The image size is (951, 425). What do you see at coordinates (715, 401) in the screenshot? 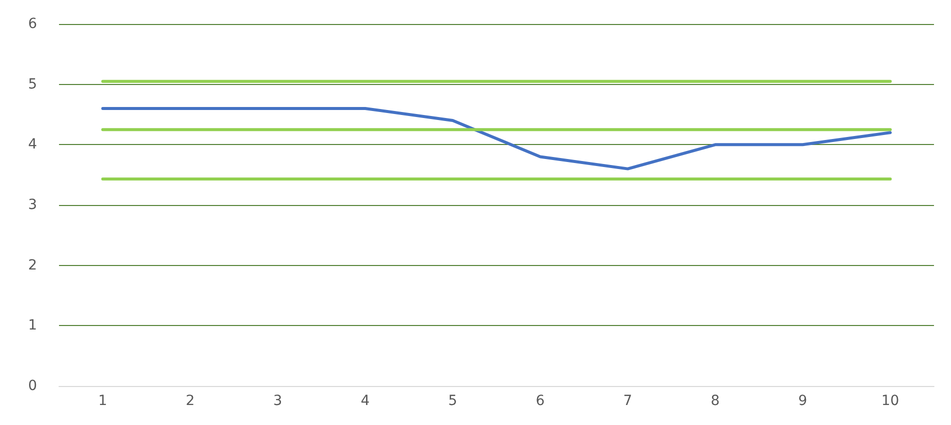
I see `x-tick-label: 8` at bounding box center [715, 401].